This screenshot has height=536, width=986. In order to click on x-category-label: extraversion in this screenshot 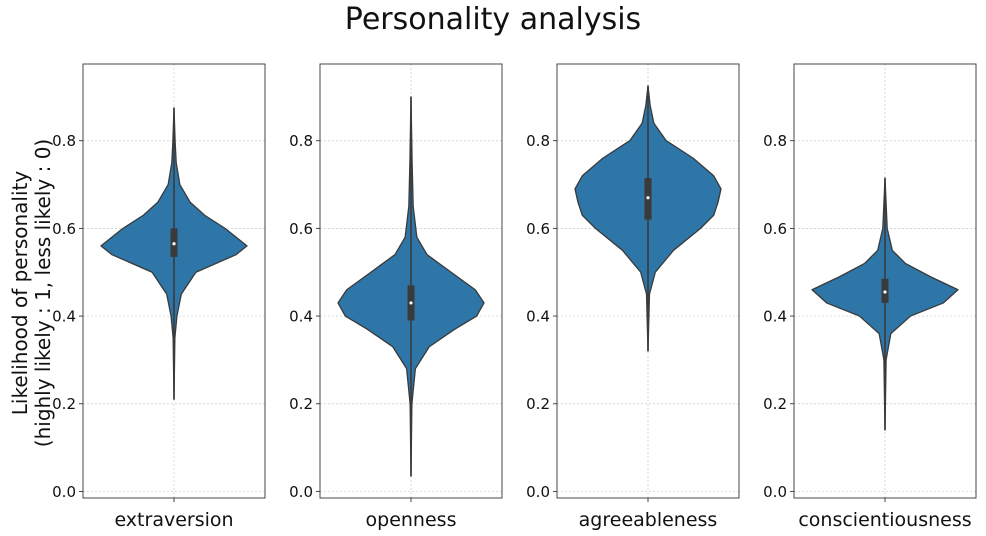, I will do `click(173, 520)`.